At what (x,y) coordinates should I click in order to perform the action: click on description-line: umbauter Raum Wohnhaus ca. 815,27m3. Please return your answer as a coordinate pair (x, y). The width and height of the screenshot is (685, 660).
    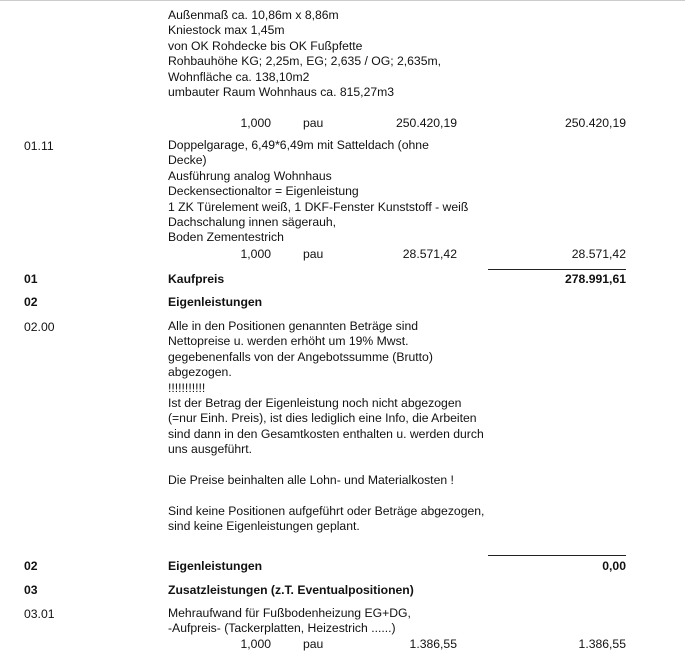
    Looking at the image, I should click on (281, 92).